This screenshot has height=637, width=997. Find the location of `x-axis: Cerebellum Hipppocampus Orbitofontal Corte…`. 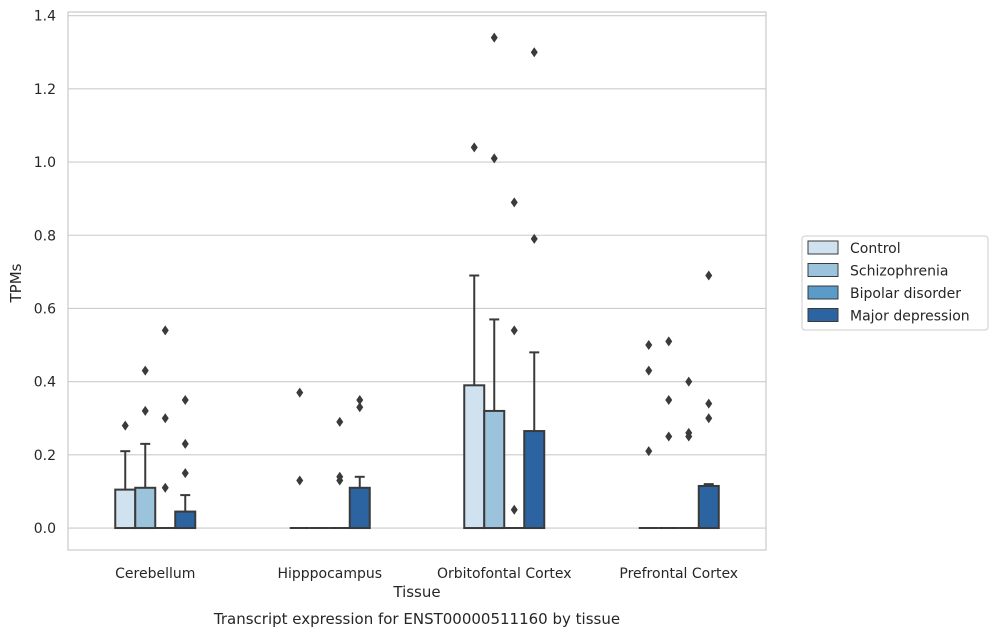

x-axis: Cerebellum Hipppocampus Orbitofontal Corte… is located at coordinates (426, 574).